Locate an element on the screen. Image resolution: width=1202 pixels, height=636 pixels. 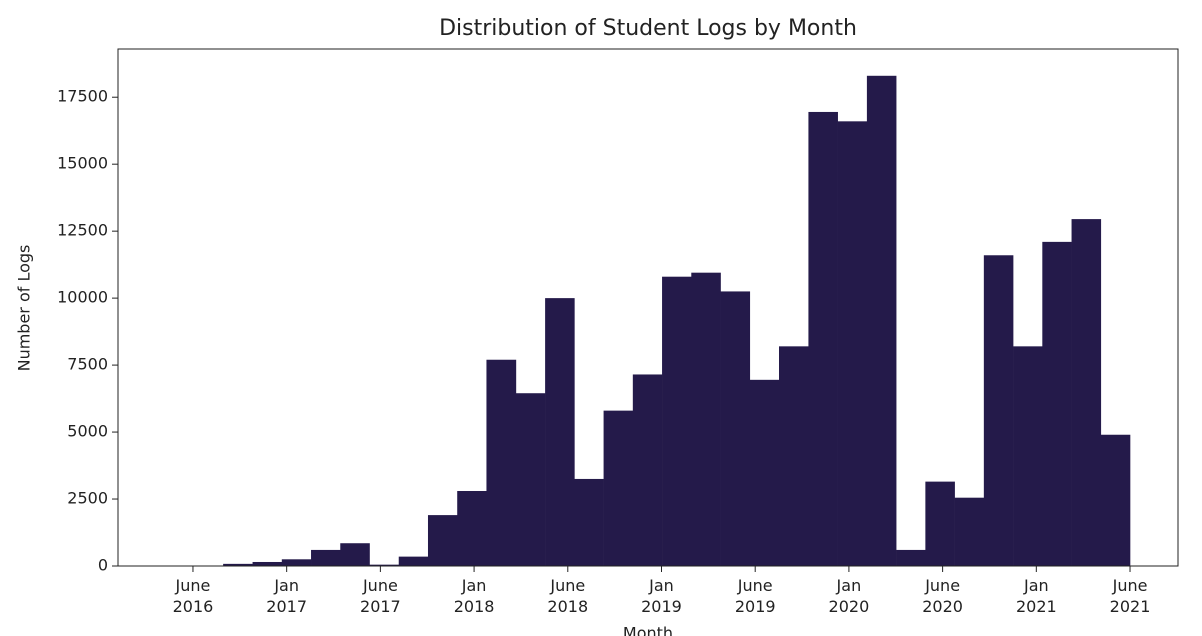
y-tick-label: 10000 is located at coordinates (82, 297).